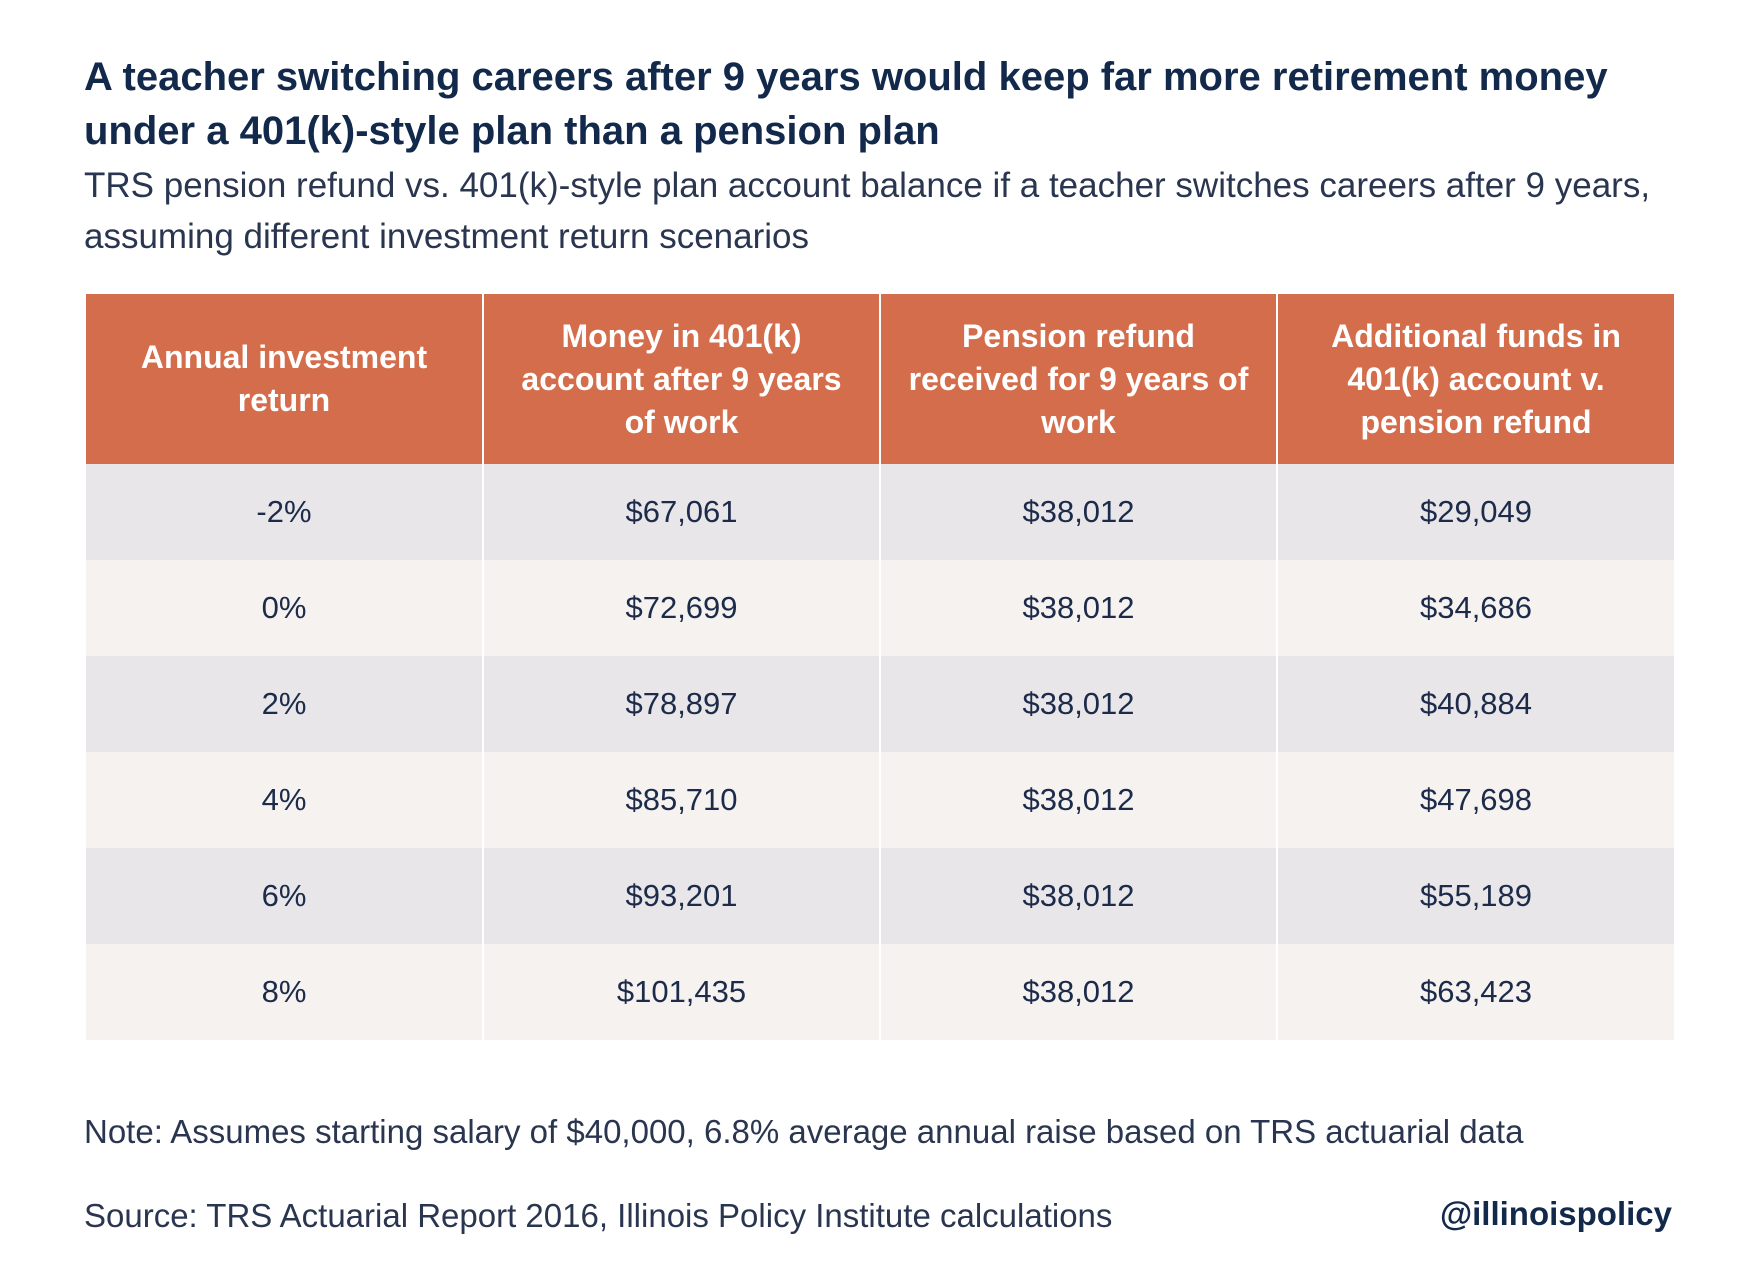 The height and width of the screenshot is (1281, 1750). What do you see at coordinates (1475, 800) in the screenshot?
I see `additional-funds-cell: $47,698` at bounding box center [1475, 800].